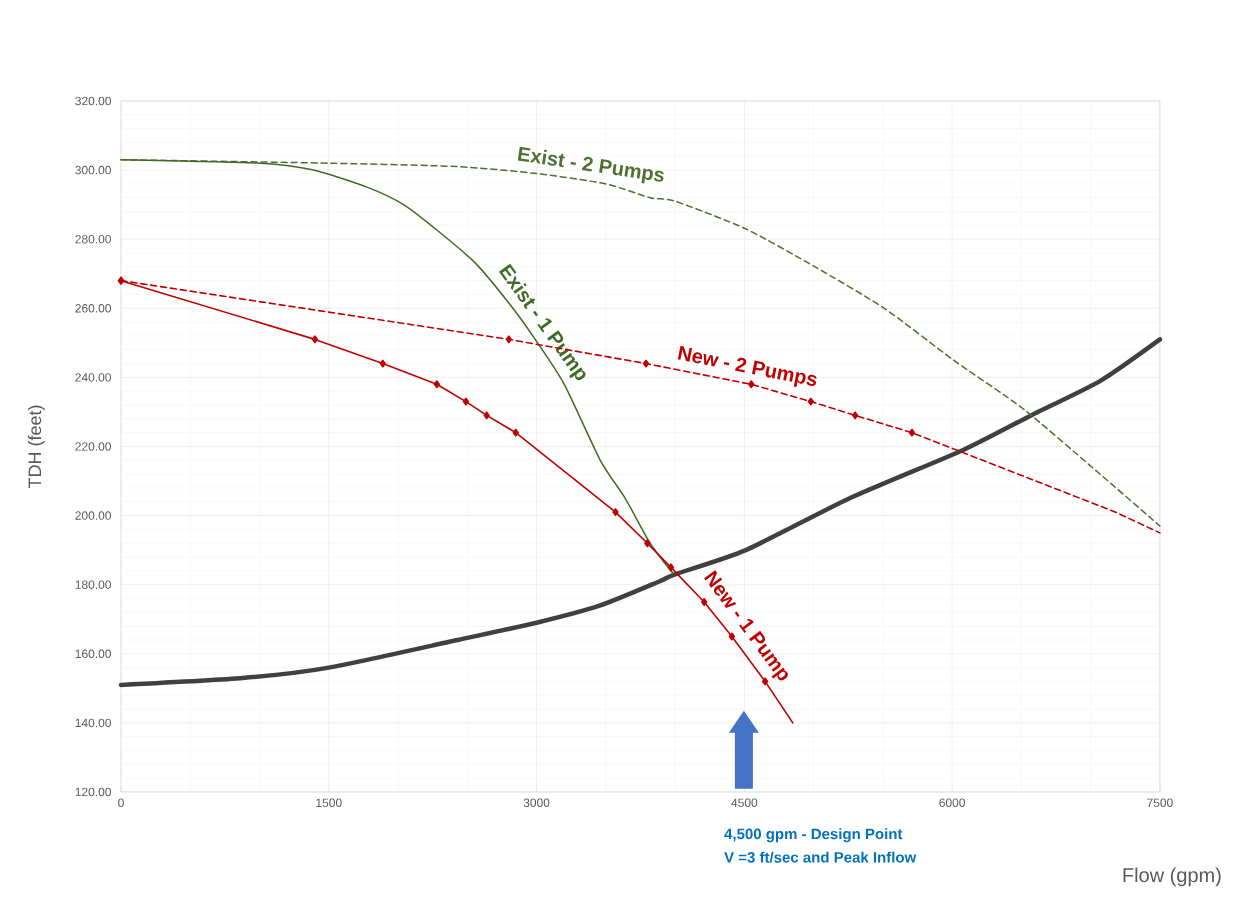 This screenshot has width=1248, height=907. Describe the element at coordinates (93, 308) in the screenshot. I see `y-tick-label: 260.00` at that location.